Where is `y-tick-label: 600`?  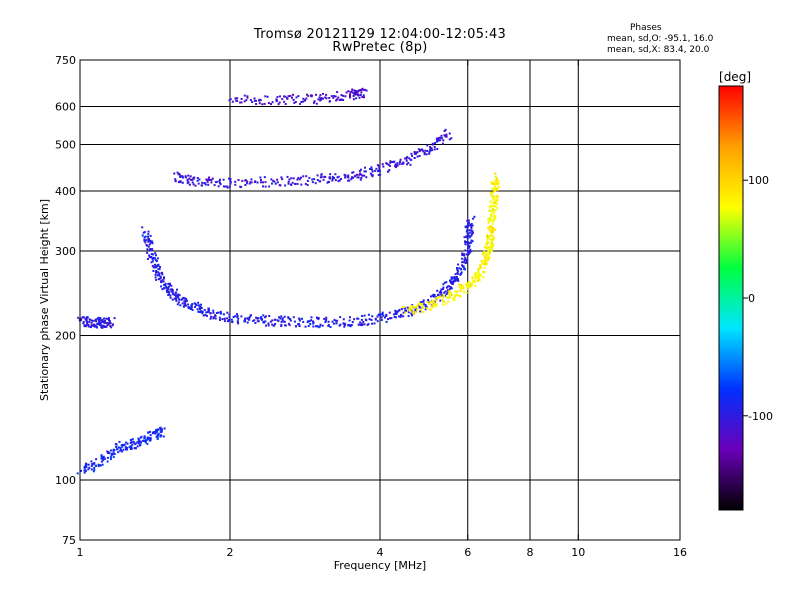
y-tick-label: 600 is located at coordinates (65, 107).